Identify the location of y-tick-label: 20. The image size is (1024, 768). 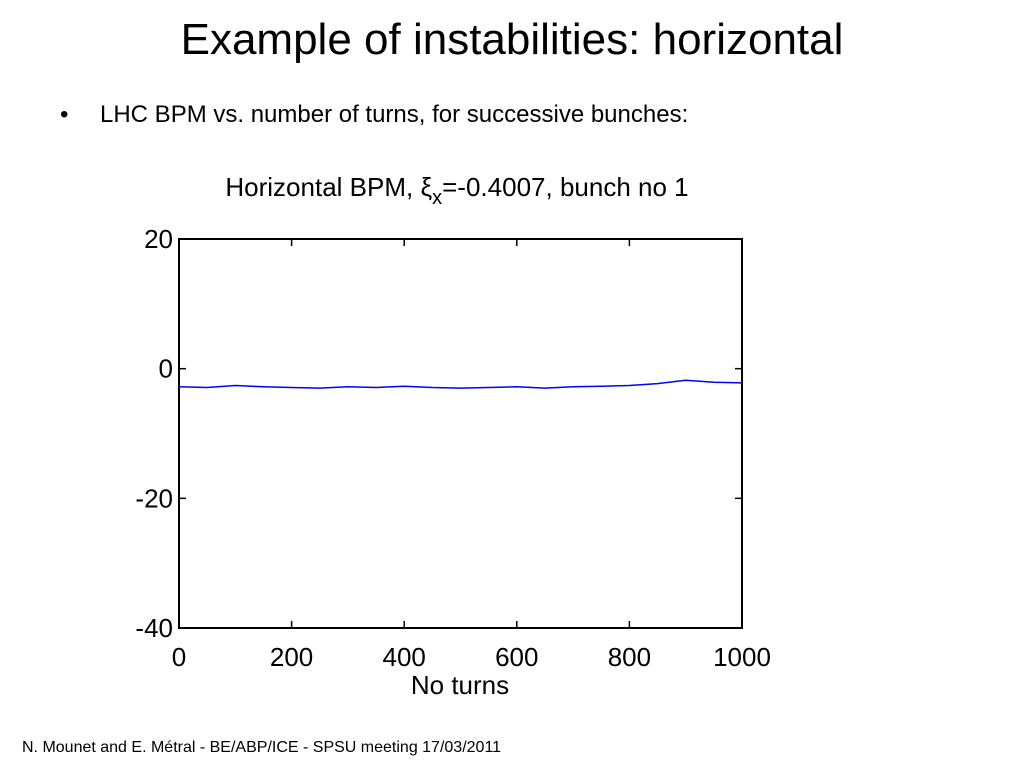
(158, 239).